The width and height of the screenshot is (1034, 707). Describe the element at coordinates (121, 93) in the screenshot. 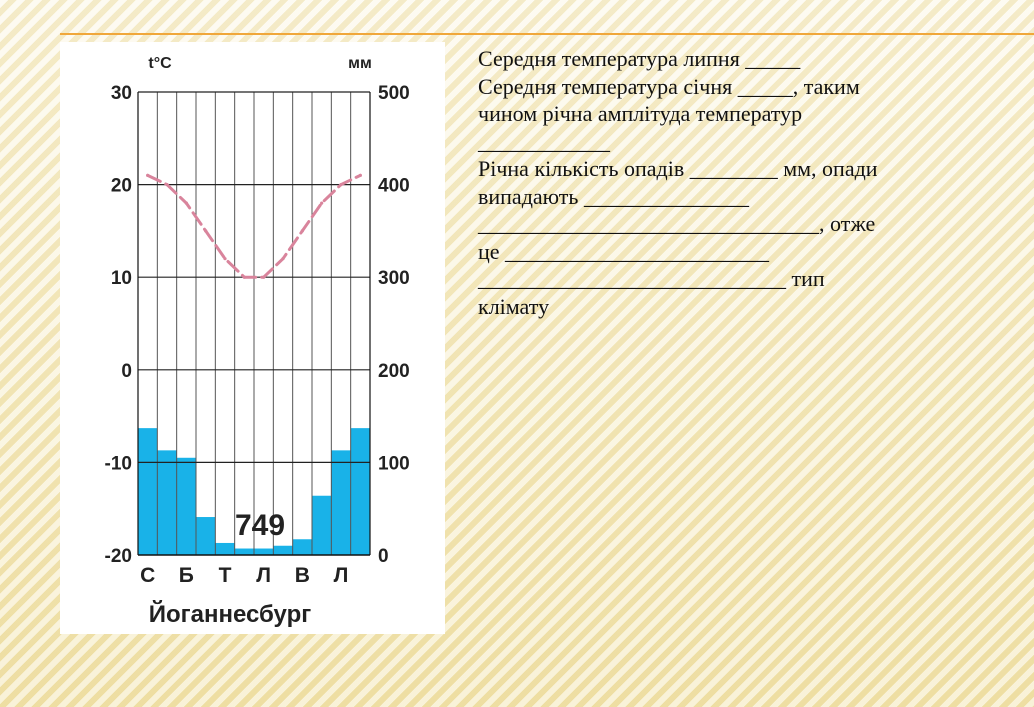

I see `temp-tick-label: 30` at that location.